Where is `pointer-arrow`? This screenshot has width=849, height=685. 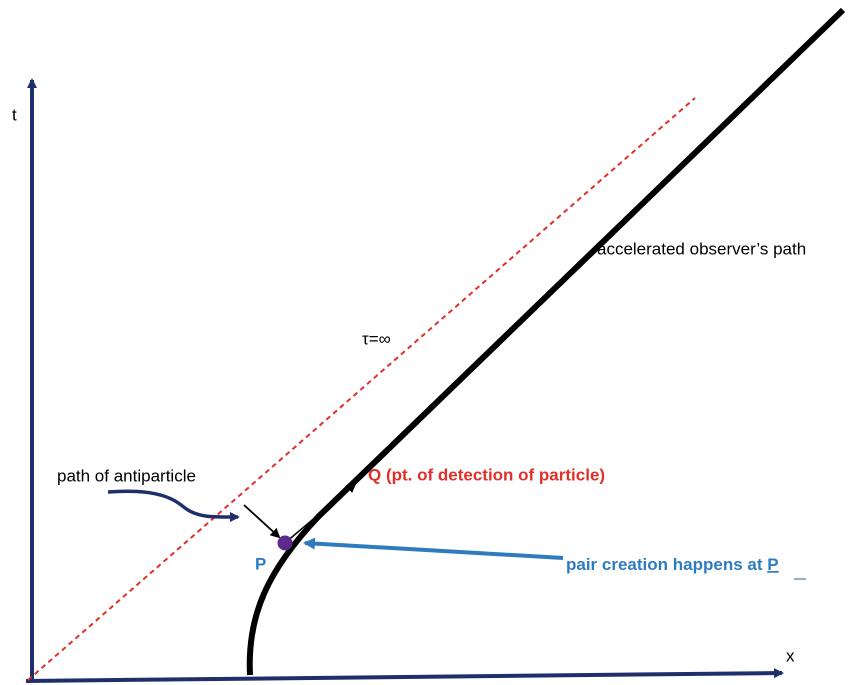 pointer-arrow is located at coordinates (262, 521).